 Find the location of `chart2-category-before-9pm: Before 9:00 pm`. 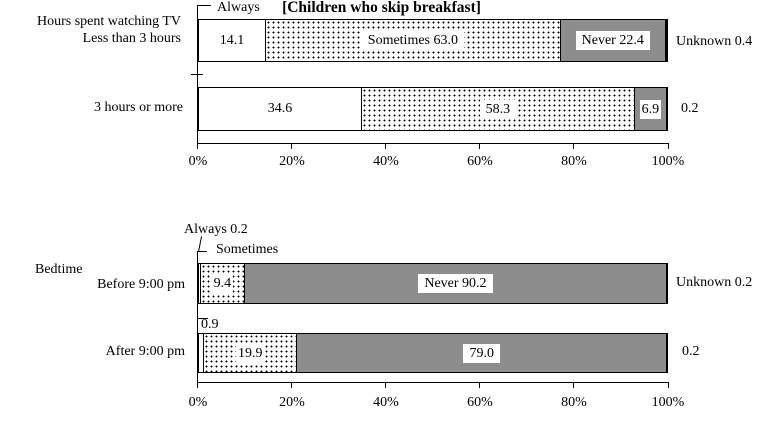

chart2-category-before-9pm: Before 9:00 pm is located at coordinates (141, 284).